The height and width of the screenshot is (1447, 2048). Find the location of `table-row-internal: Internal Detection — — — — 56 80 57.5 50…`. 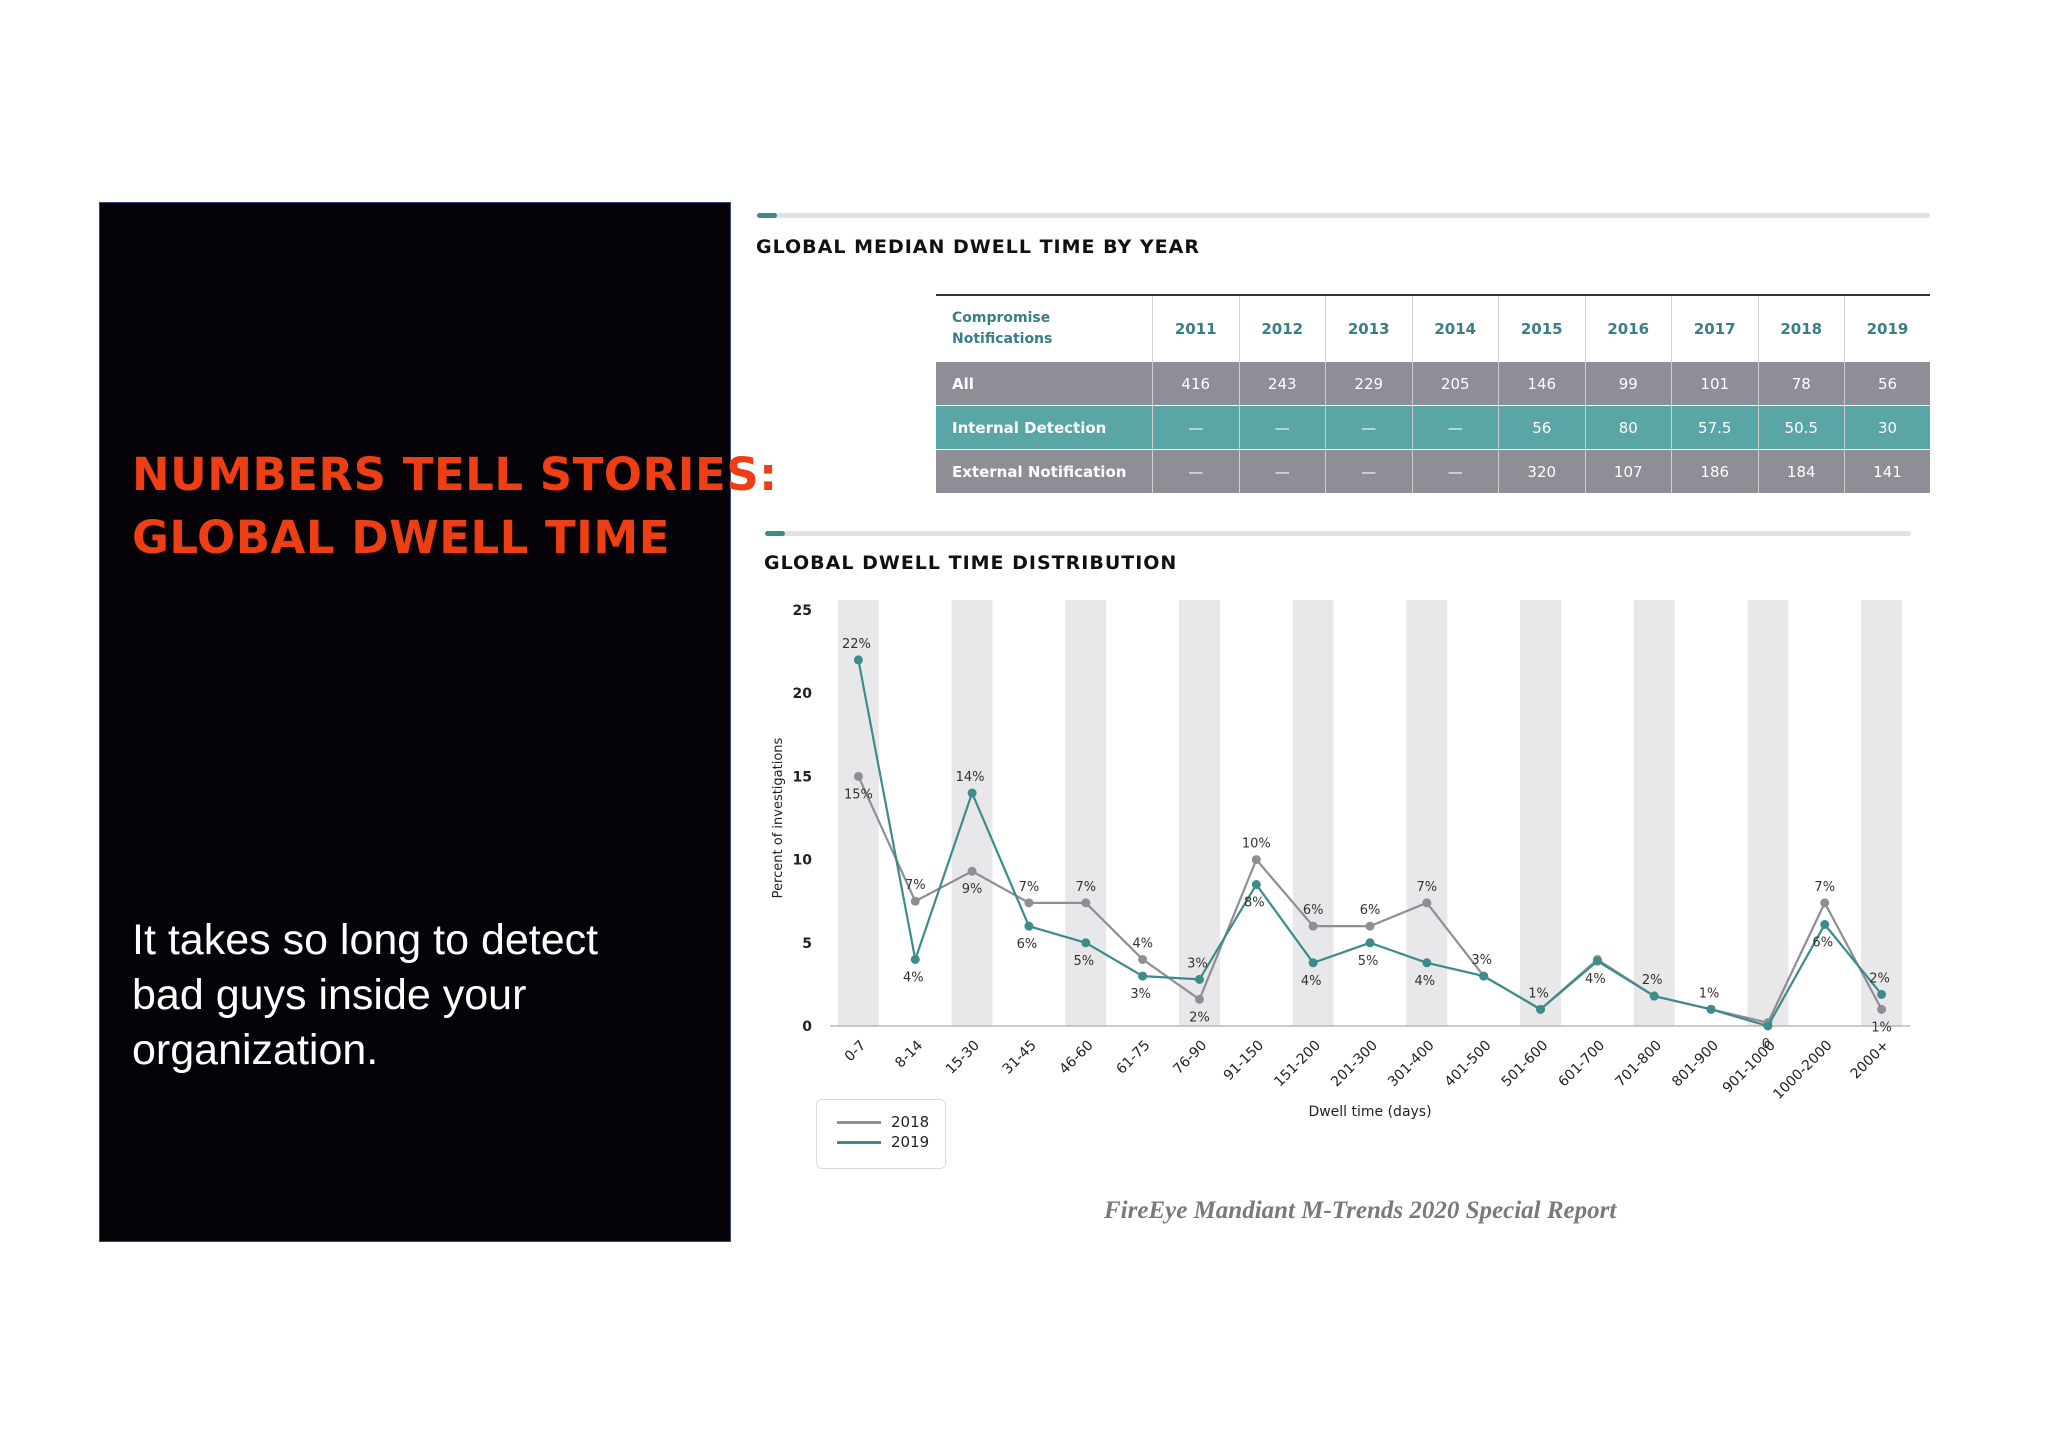

table-row-internal: Internal Detection — — — — 56 80 57.5 50… is located at coordinates (1433, 427).